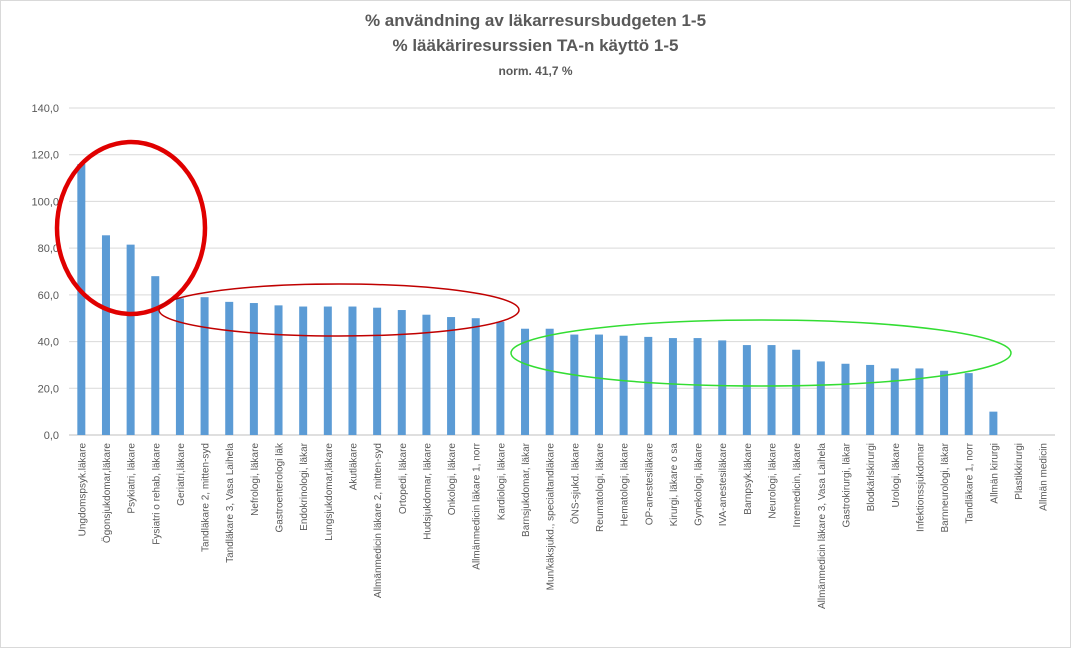  I want to click on chart-note: norm. 41,7 %, so click(535, 71).